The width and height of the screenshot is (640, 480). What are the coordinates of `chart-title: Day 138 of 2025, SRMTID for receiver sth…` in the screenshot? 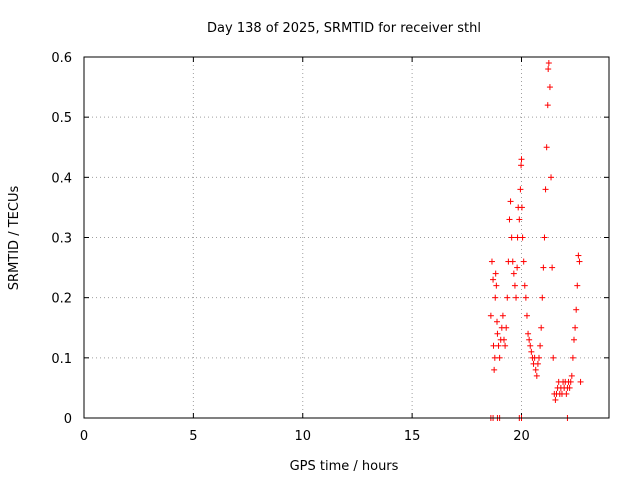 It's located at (344, 28).